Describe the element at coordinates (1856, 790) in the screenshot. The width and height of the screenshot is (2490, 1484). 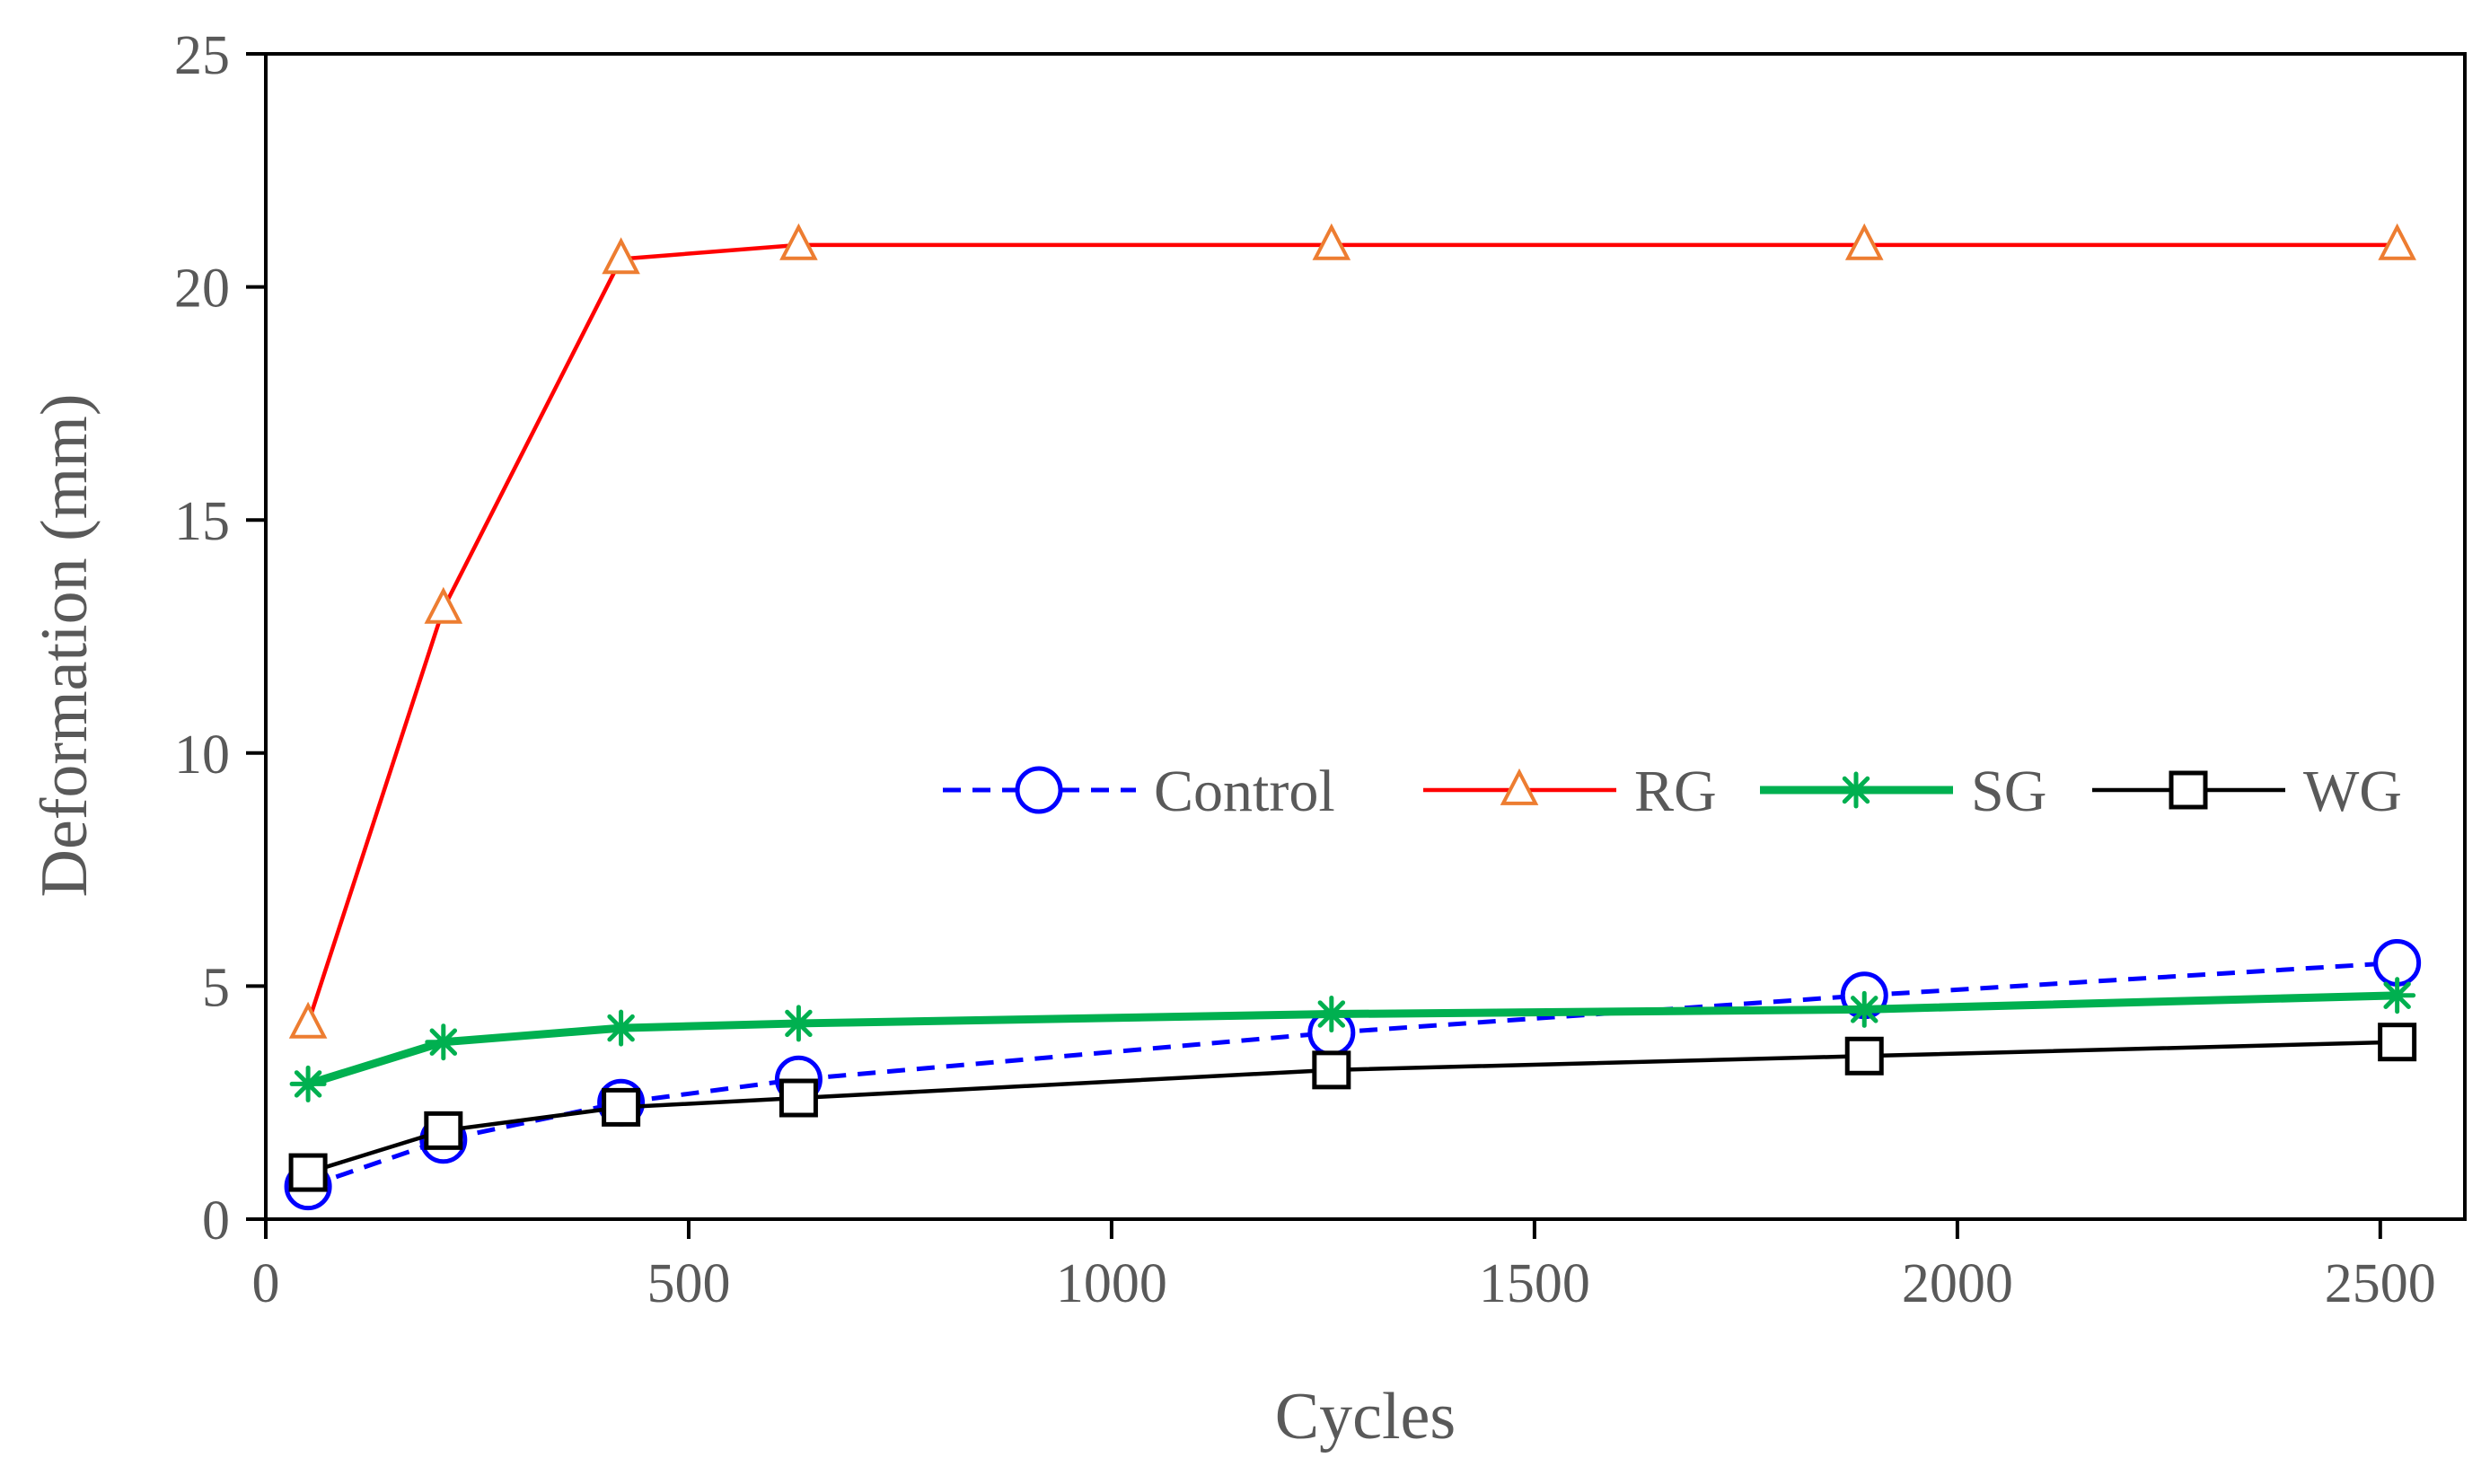
I see `legend-marker-sg` at that location.